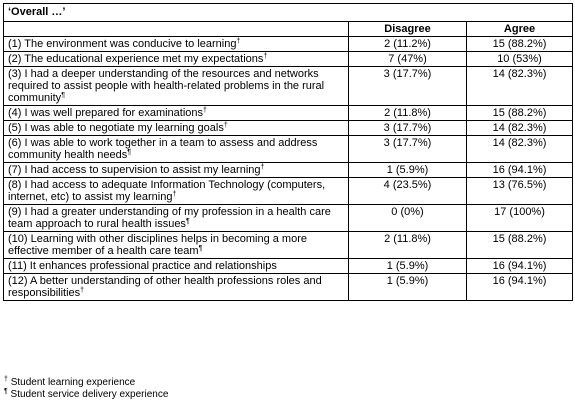  I want to click on disagree-cell: 0 (0%), so click(407, 218).